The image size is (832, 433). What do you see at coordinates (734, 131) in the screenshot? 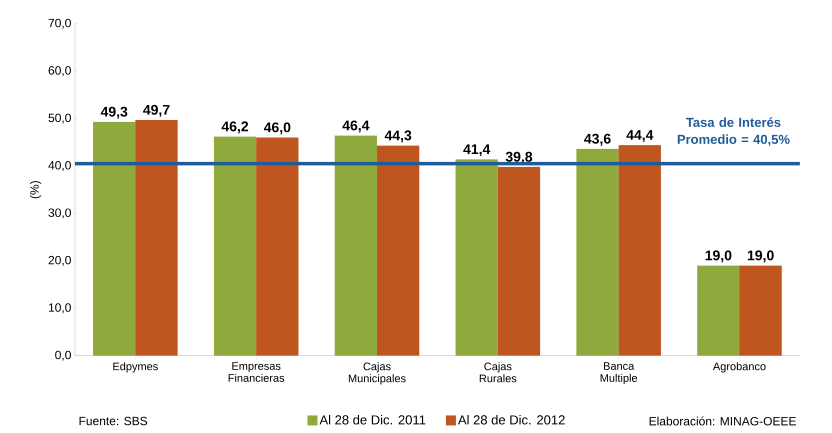
I see `ref-line-label: Tasa de Interés Promedio = 40,5%` at bounding box center [734, 131].